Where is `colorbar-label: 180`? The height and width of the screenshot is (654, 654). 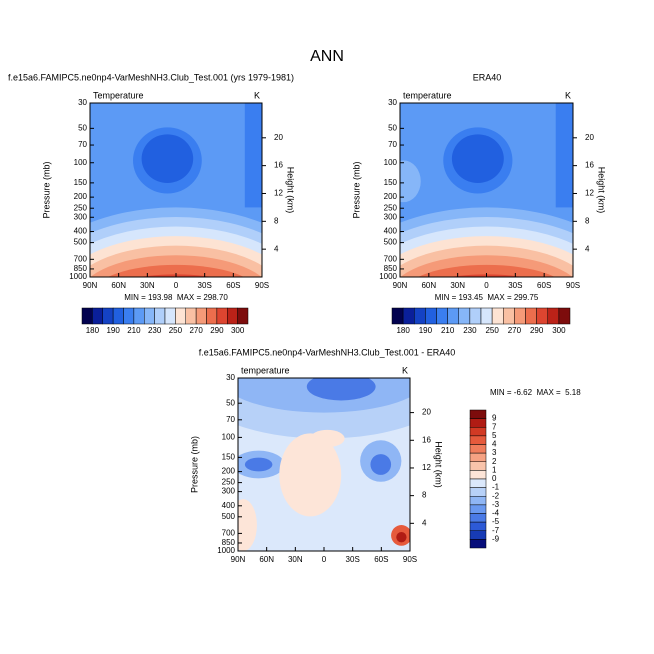 colorbar-label: 180 is located at coordinates (403, 330).